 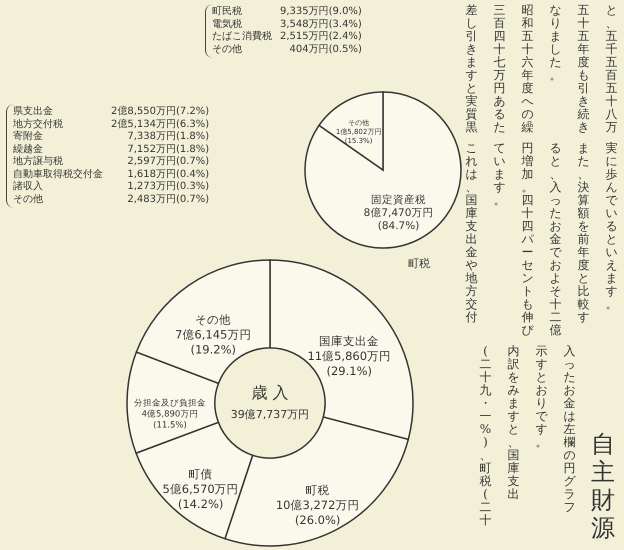 What do you see at coordinates (500, 68) in the screenshot?
I see `text: 三百四十七万円あるた` at bounding box center [500, 68].